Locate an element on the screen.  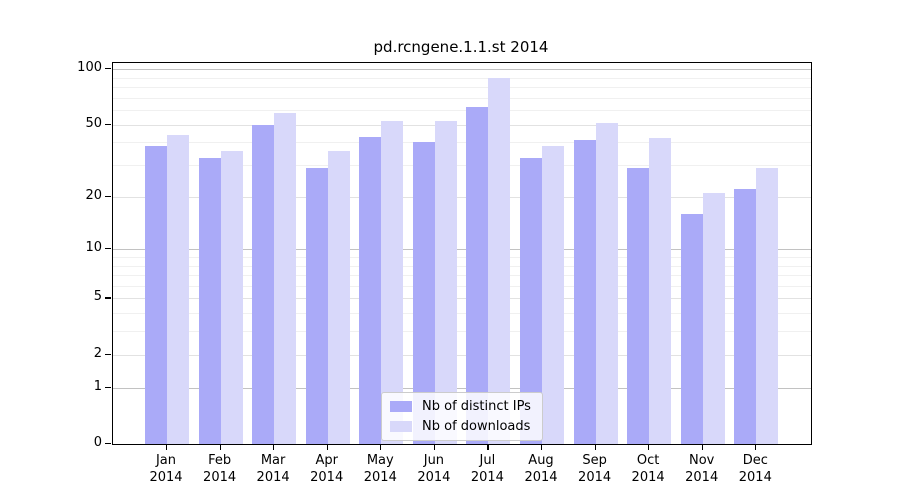
y-tick-label-50: 50 is located at coordinates (93, 123).